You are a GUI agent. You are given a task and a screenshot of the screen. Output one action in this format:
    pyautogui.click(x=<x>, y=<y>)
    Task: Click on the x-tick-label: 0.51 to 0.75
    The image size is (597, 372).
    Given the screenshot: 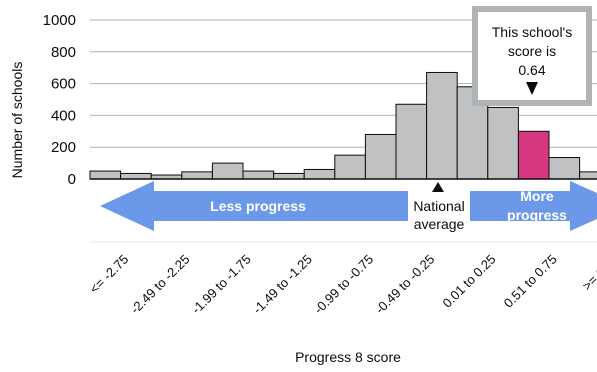 What is the action you would take?
    pyautogui.click(x=530, y=281)
    